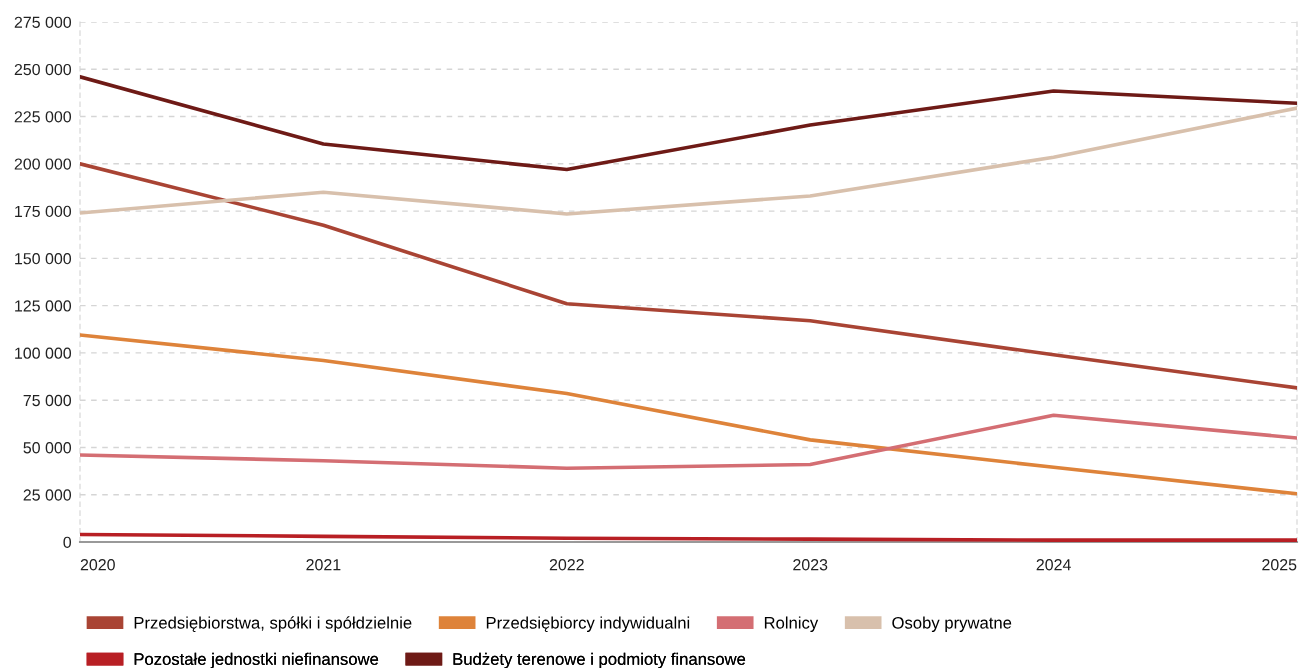 Image resolution: width=1311 pixels, height=668 pixels. What do you see at coordinates (43, 117) in the screenshot?
I see `y-tick-label: 225 000` at bounding box center [43, 117].